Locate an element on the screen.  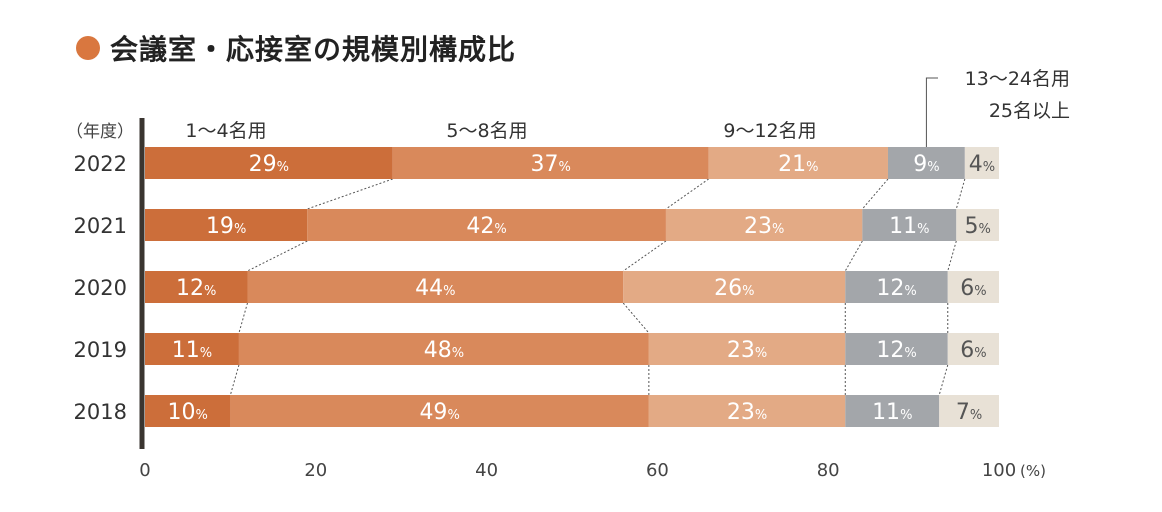
bar-2022-s1 is located at coordinates (550, 163).